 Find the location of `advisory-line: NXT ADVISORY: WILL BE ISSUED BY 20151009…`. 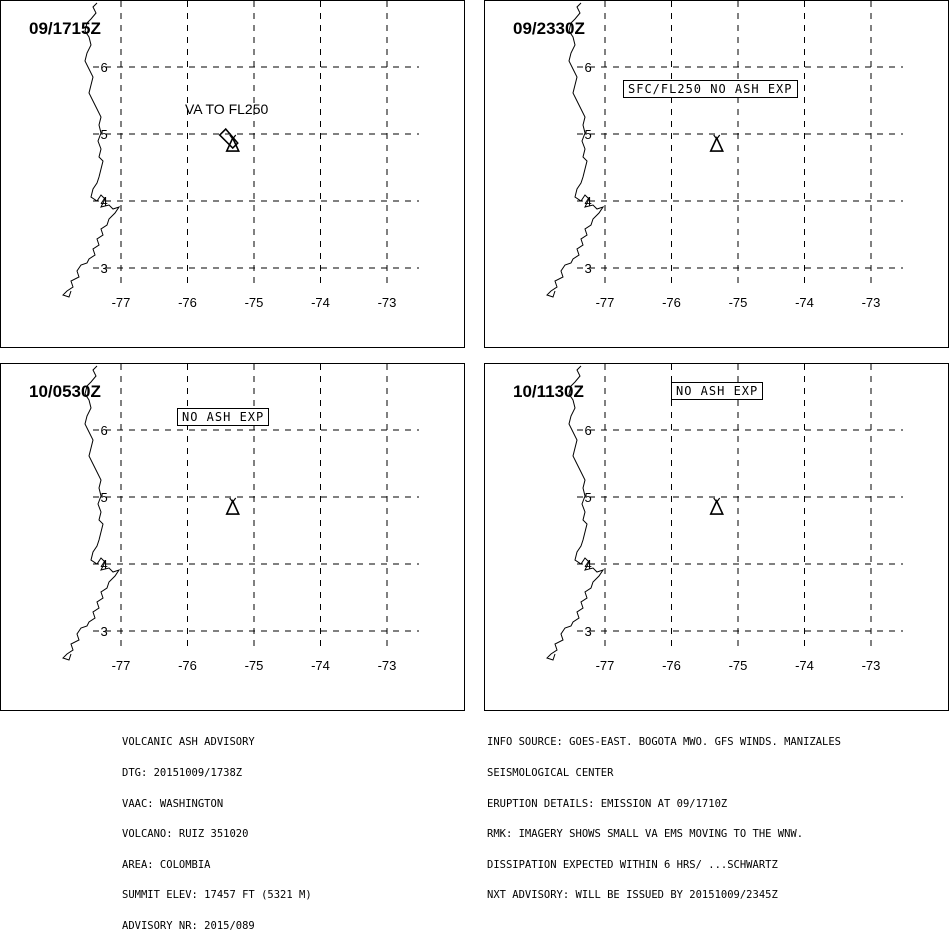

advisory-line: NXT ADVISORY: WILL BE ISSUED BY 20151009… is located at coordinates (632, 895).